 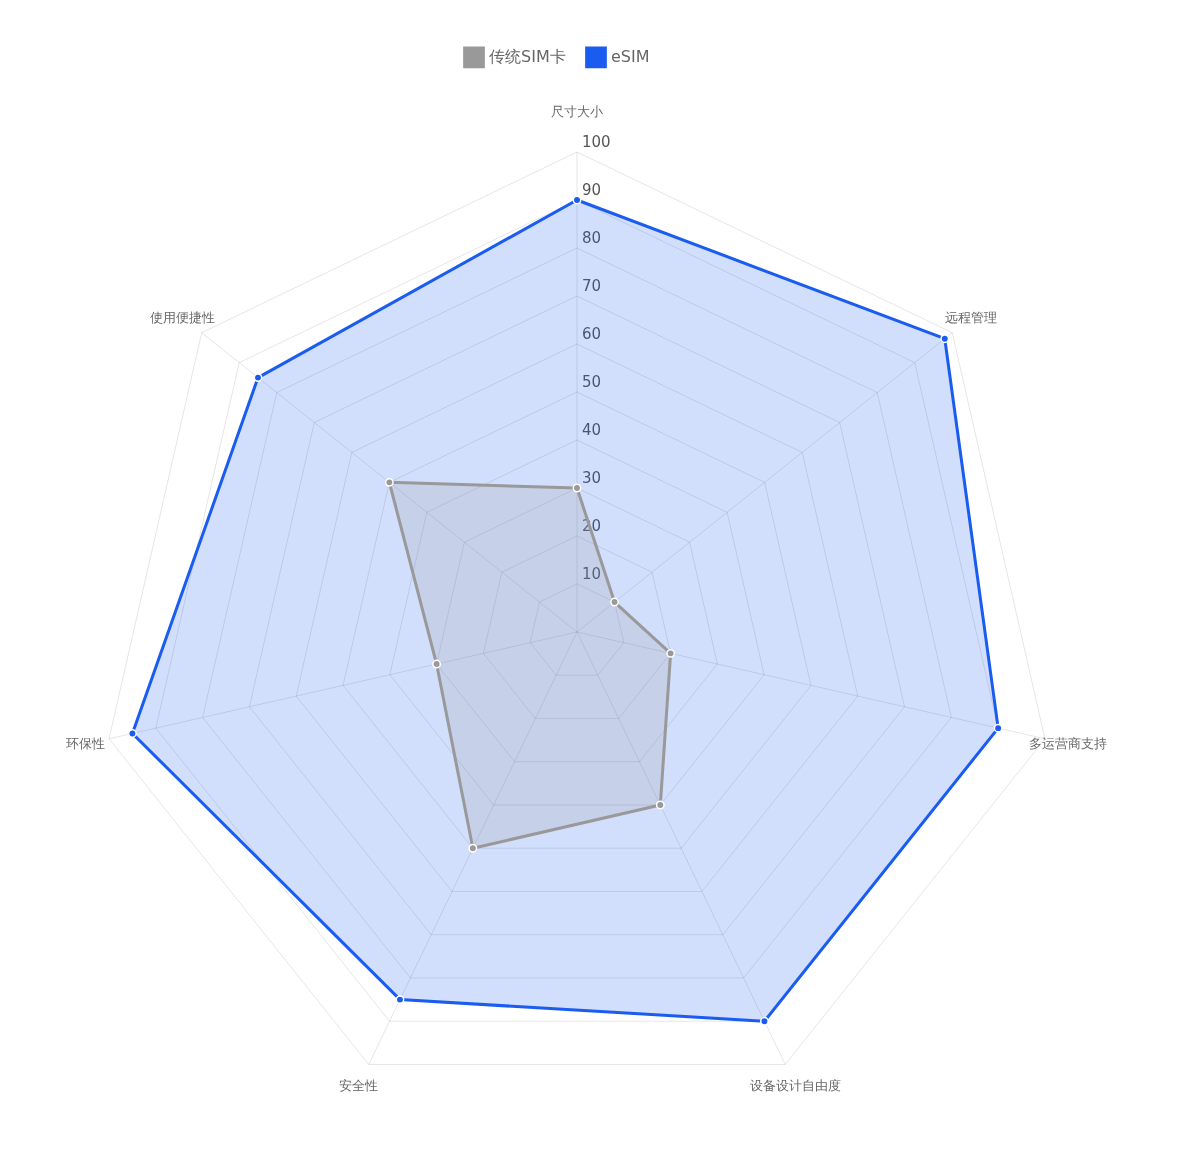 What do you see at coordinates (592, 334) in the screenshot?
I see `y-tick-label: 60` at bounding box center [592, 334].